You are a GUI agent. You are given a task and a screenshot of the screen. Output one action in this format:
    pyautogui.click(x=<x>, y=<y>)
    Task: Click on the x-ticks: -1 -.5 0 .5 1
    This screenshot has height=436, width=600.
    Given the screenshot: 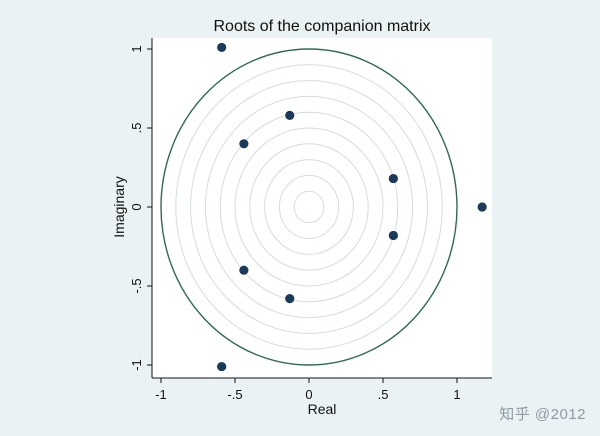 What is the action you would take?
    pyautogui.click(x=308, y=390)
    